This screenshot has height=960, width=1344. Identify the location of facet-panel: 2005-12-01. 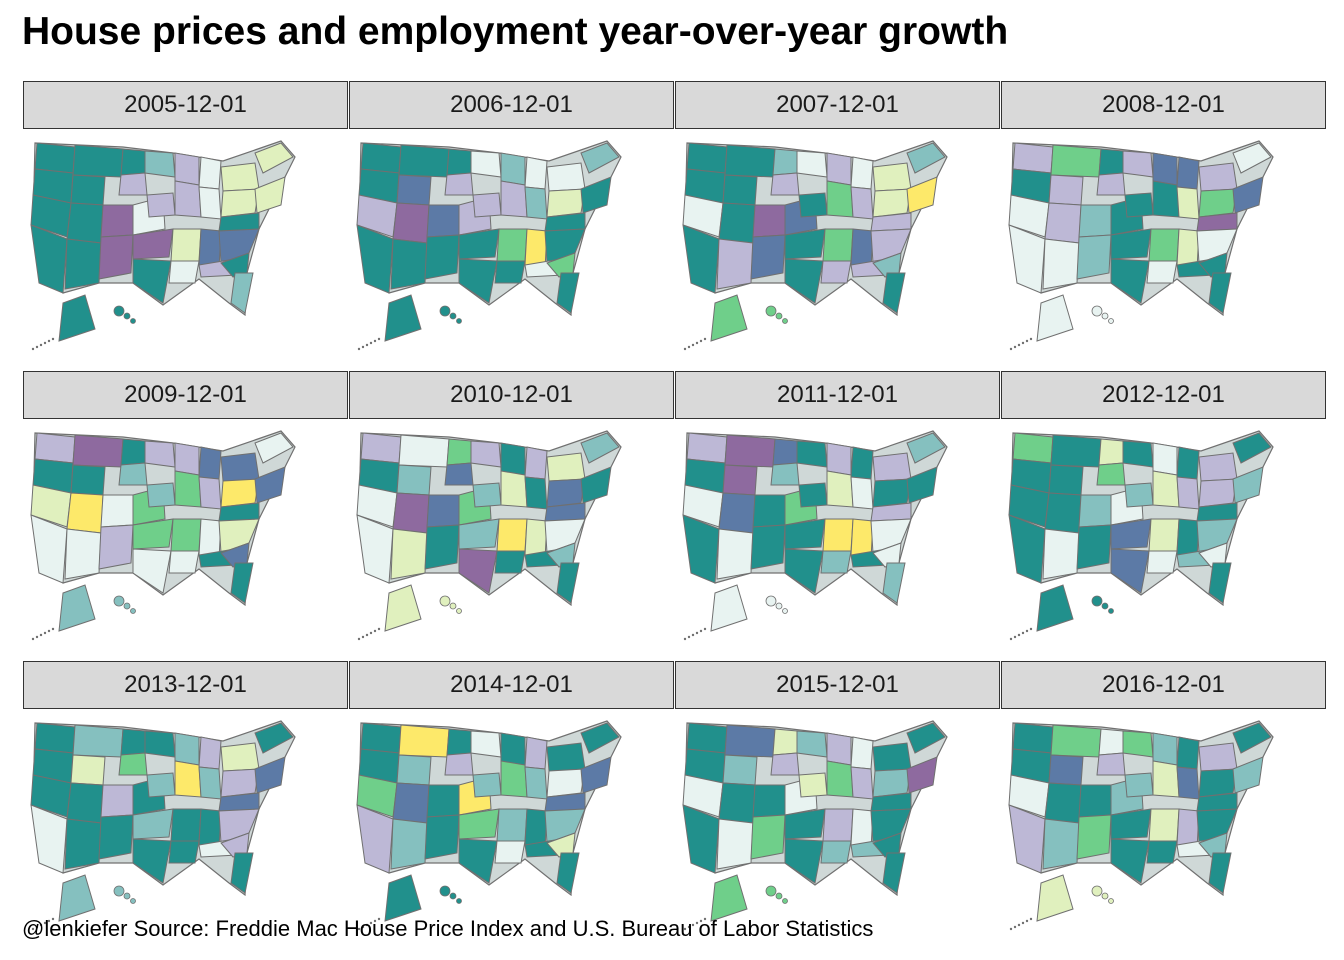
(185, 216).